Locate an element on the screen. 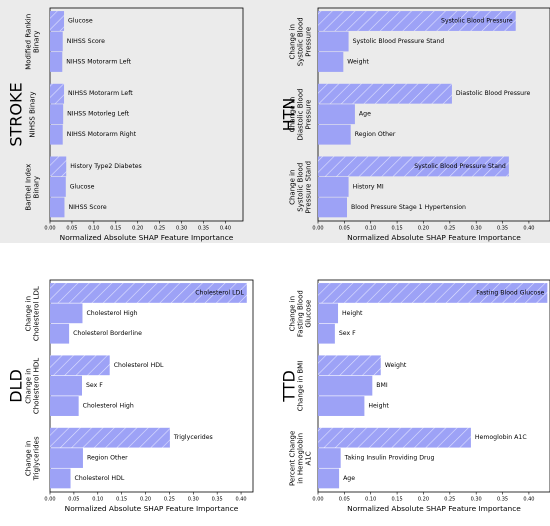  bar-label: Weight is located at coordinates (358, 61).